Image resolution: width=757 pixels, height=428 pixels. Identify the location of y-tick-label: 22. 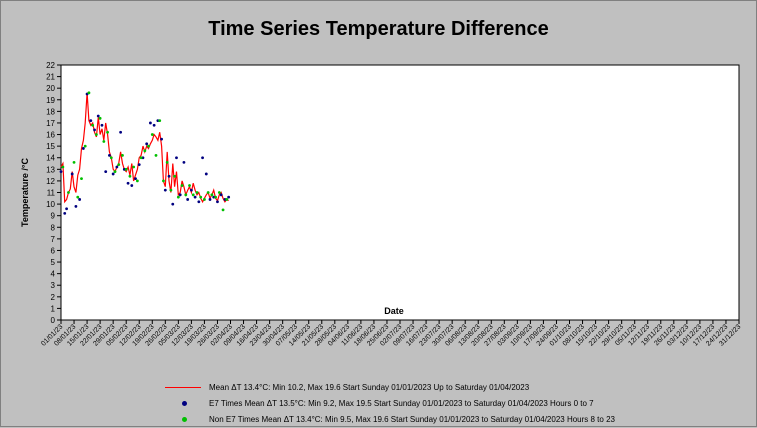
(50, 65).